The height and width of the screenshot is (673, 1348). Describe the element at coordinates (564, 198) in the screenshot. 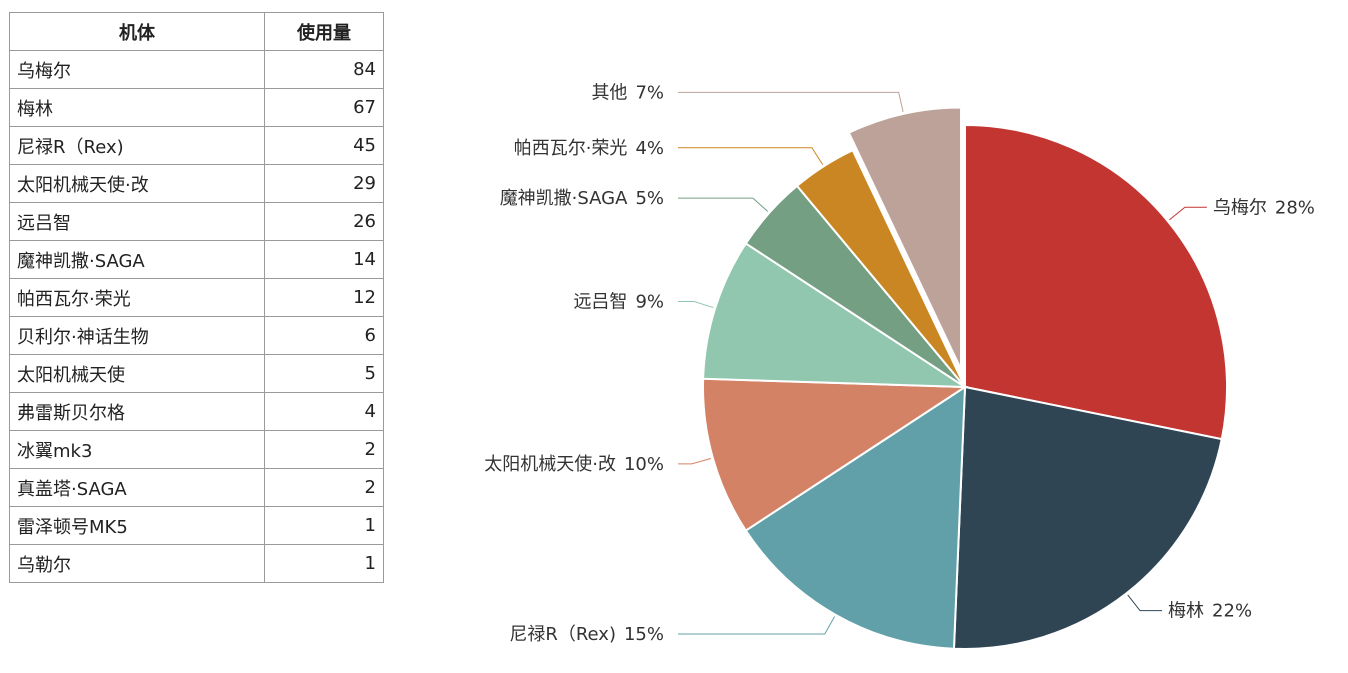

I see `pie-slice-label-name: 魔神凯撒·SAGA` at that location.